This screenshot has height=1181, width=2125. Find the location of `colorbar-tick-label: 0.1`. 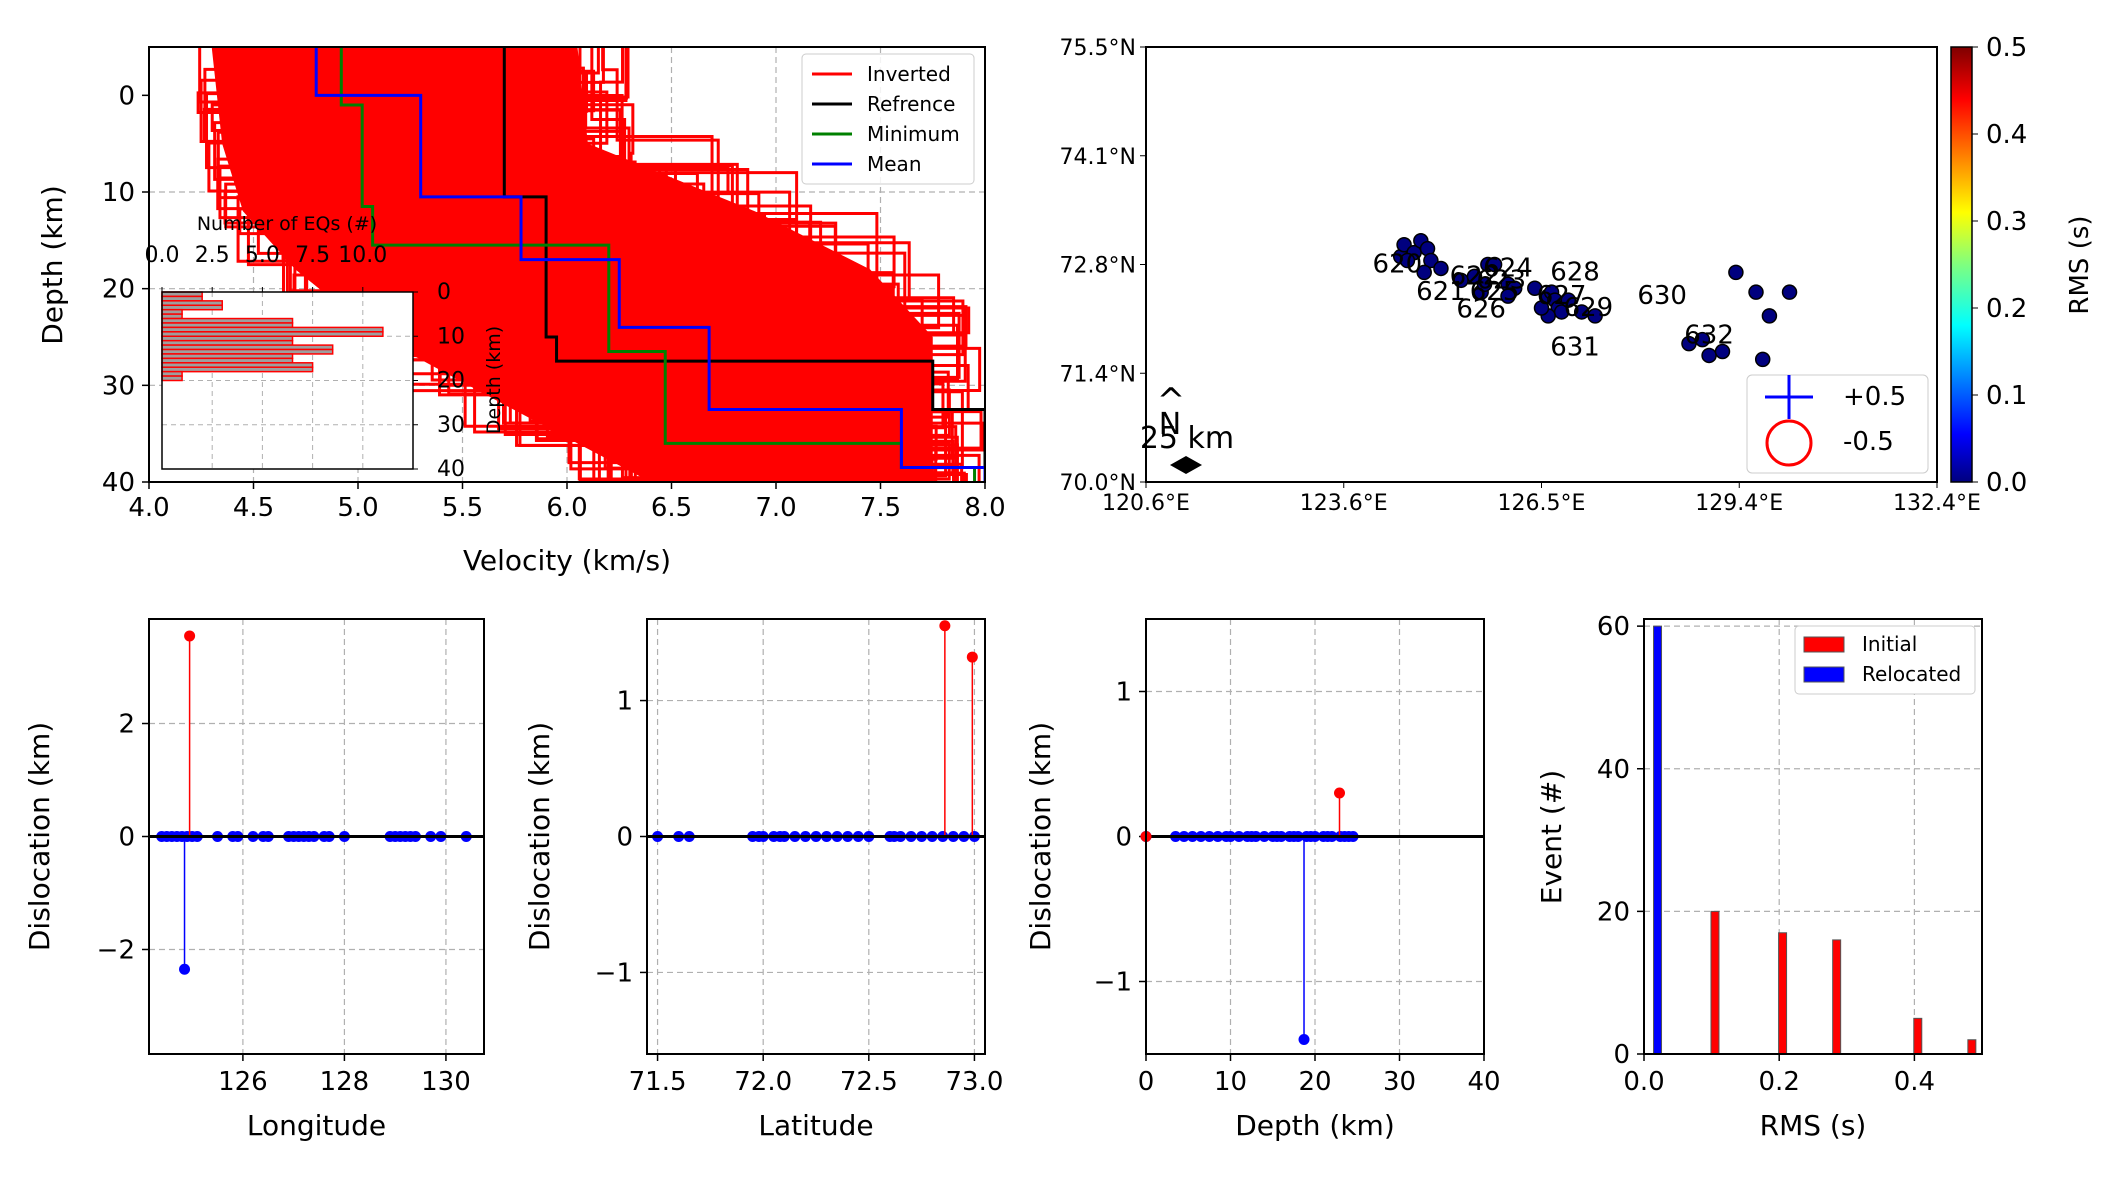

colorbar-tick-label: 0.1 is located at coordinates (2006, 396).